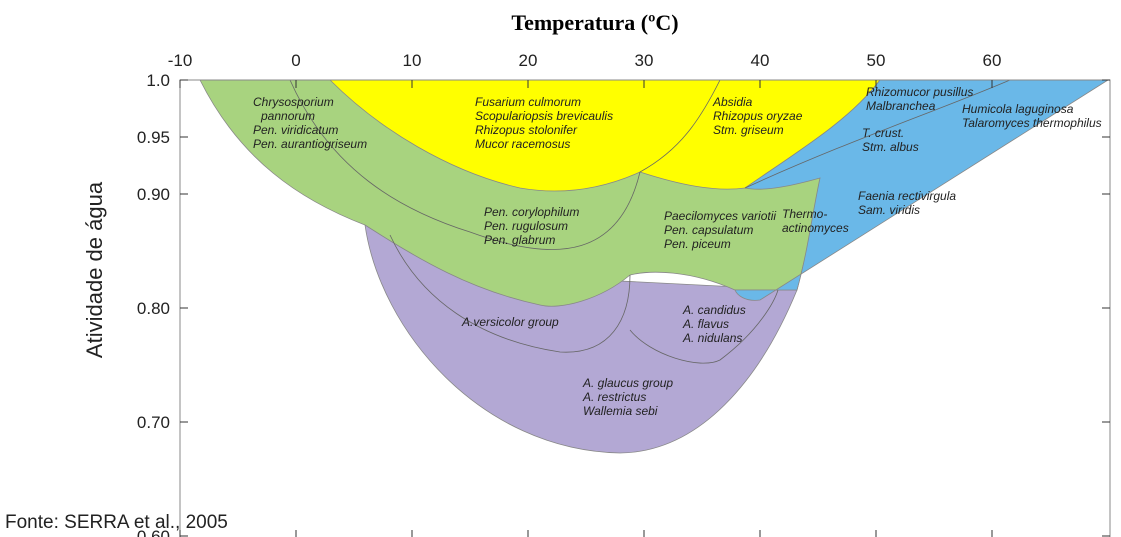 The width and height of the screenshot is (1121, 537). I want to click on x-tick-label: 20, so click(528, 60).